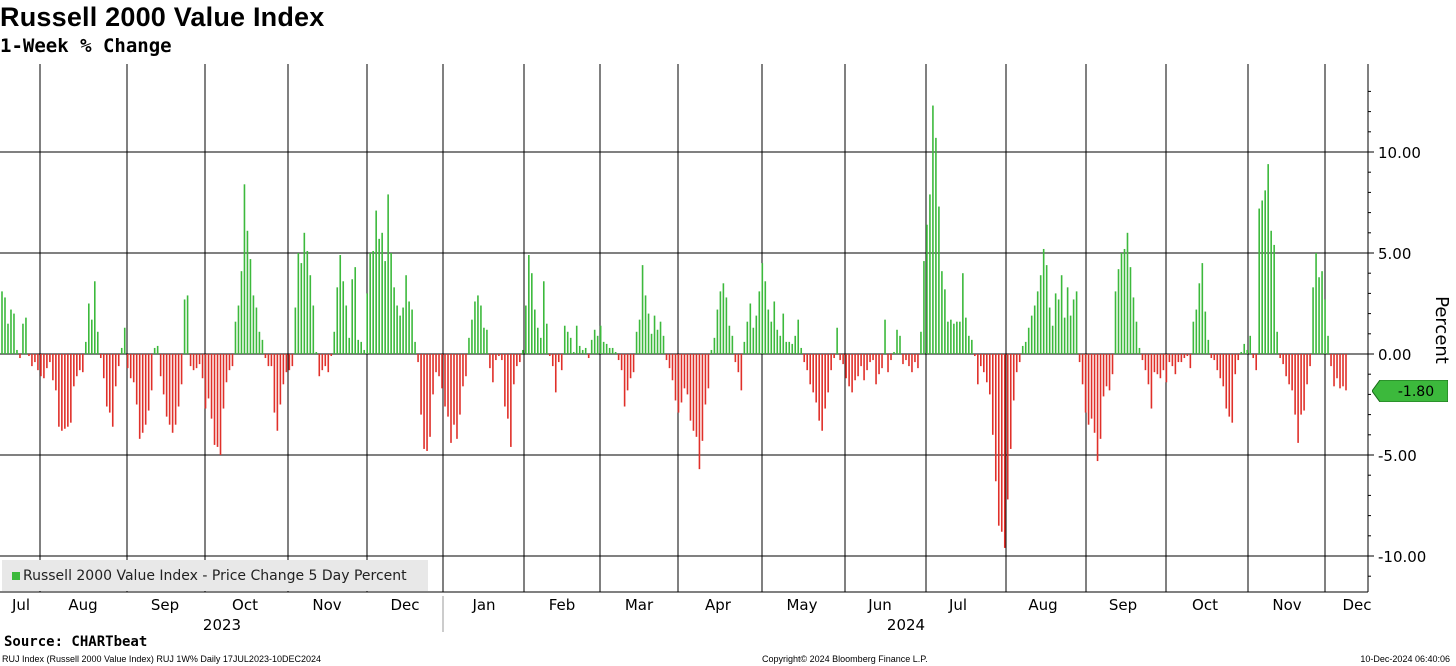  I want to click on y-tick-label: -5.00, so click(1397, 456).